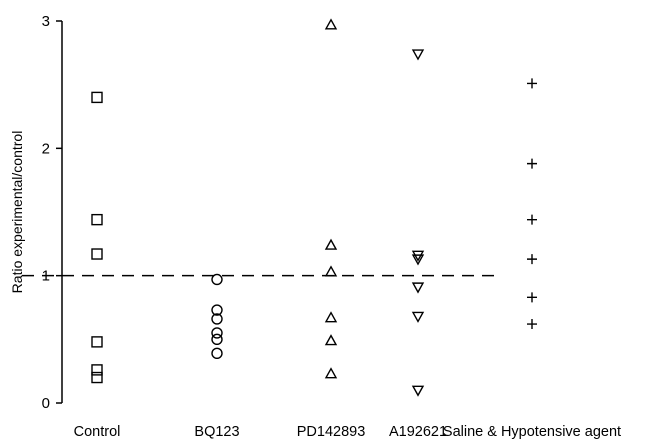  I want to click on x-category-label-1: Control, so click(97, 431).